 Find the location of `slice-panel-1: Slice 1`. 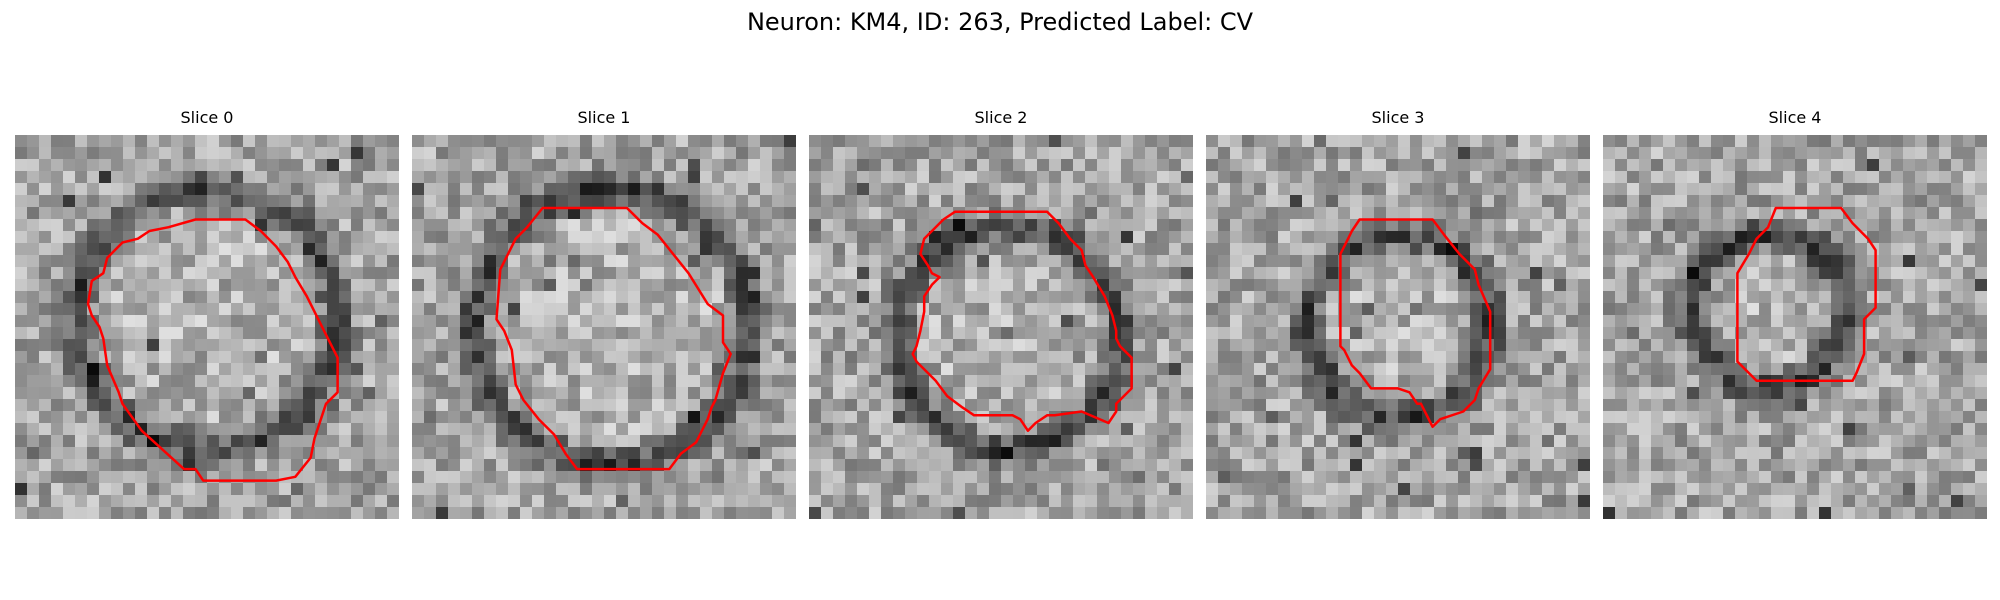

slice-panel-1: Slice 1 is located at coordinates (604, 313).